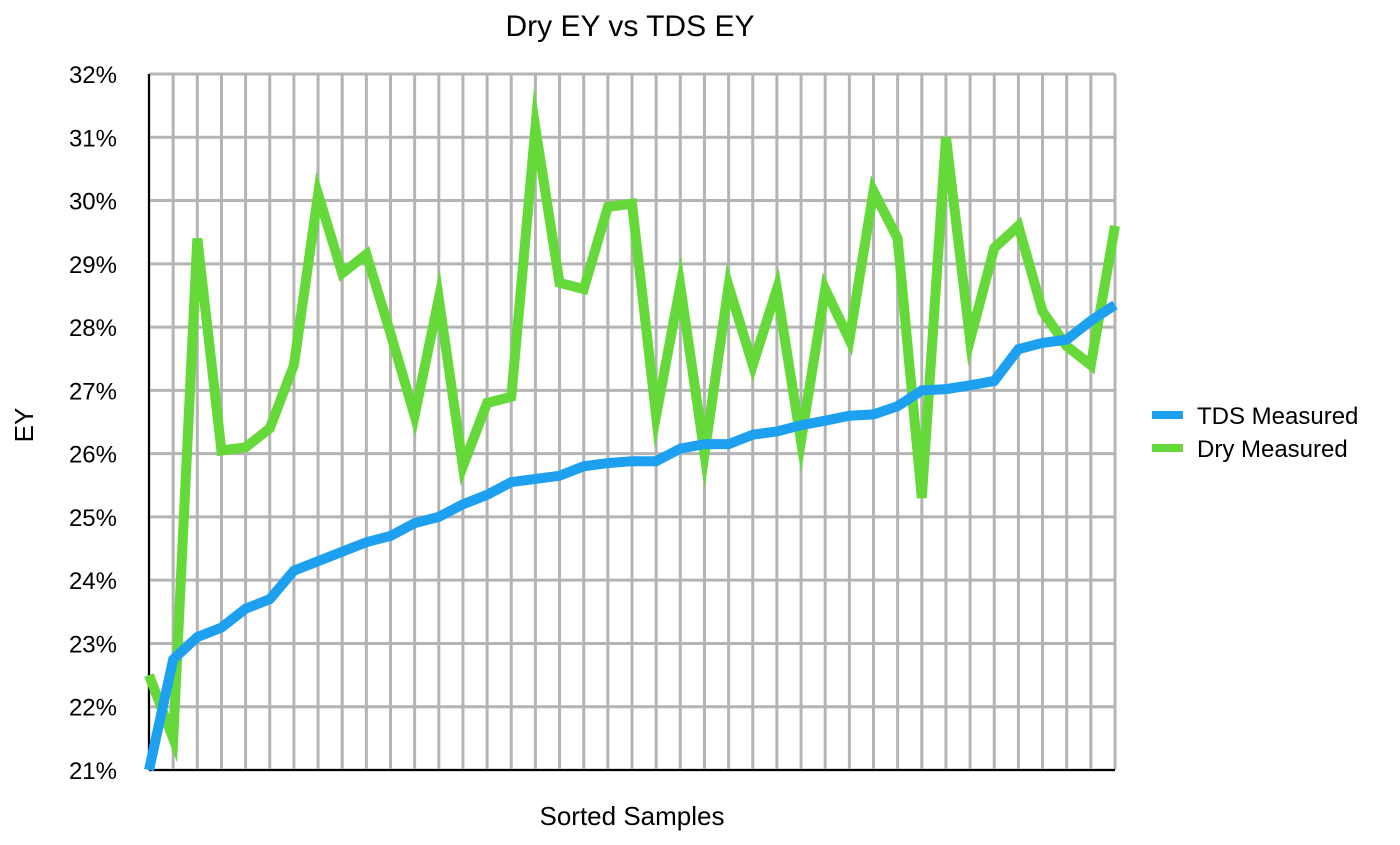 Image resolution: width=1400 pixels, height=845 pixels. I want to click on y-tick-label: 28%, so click(93, 328).